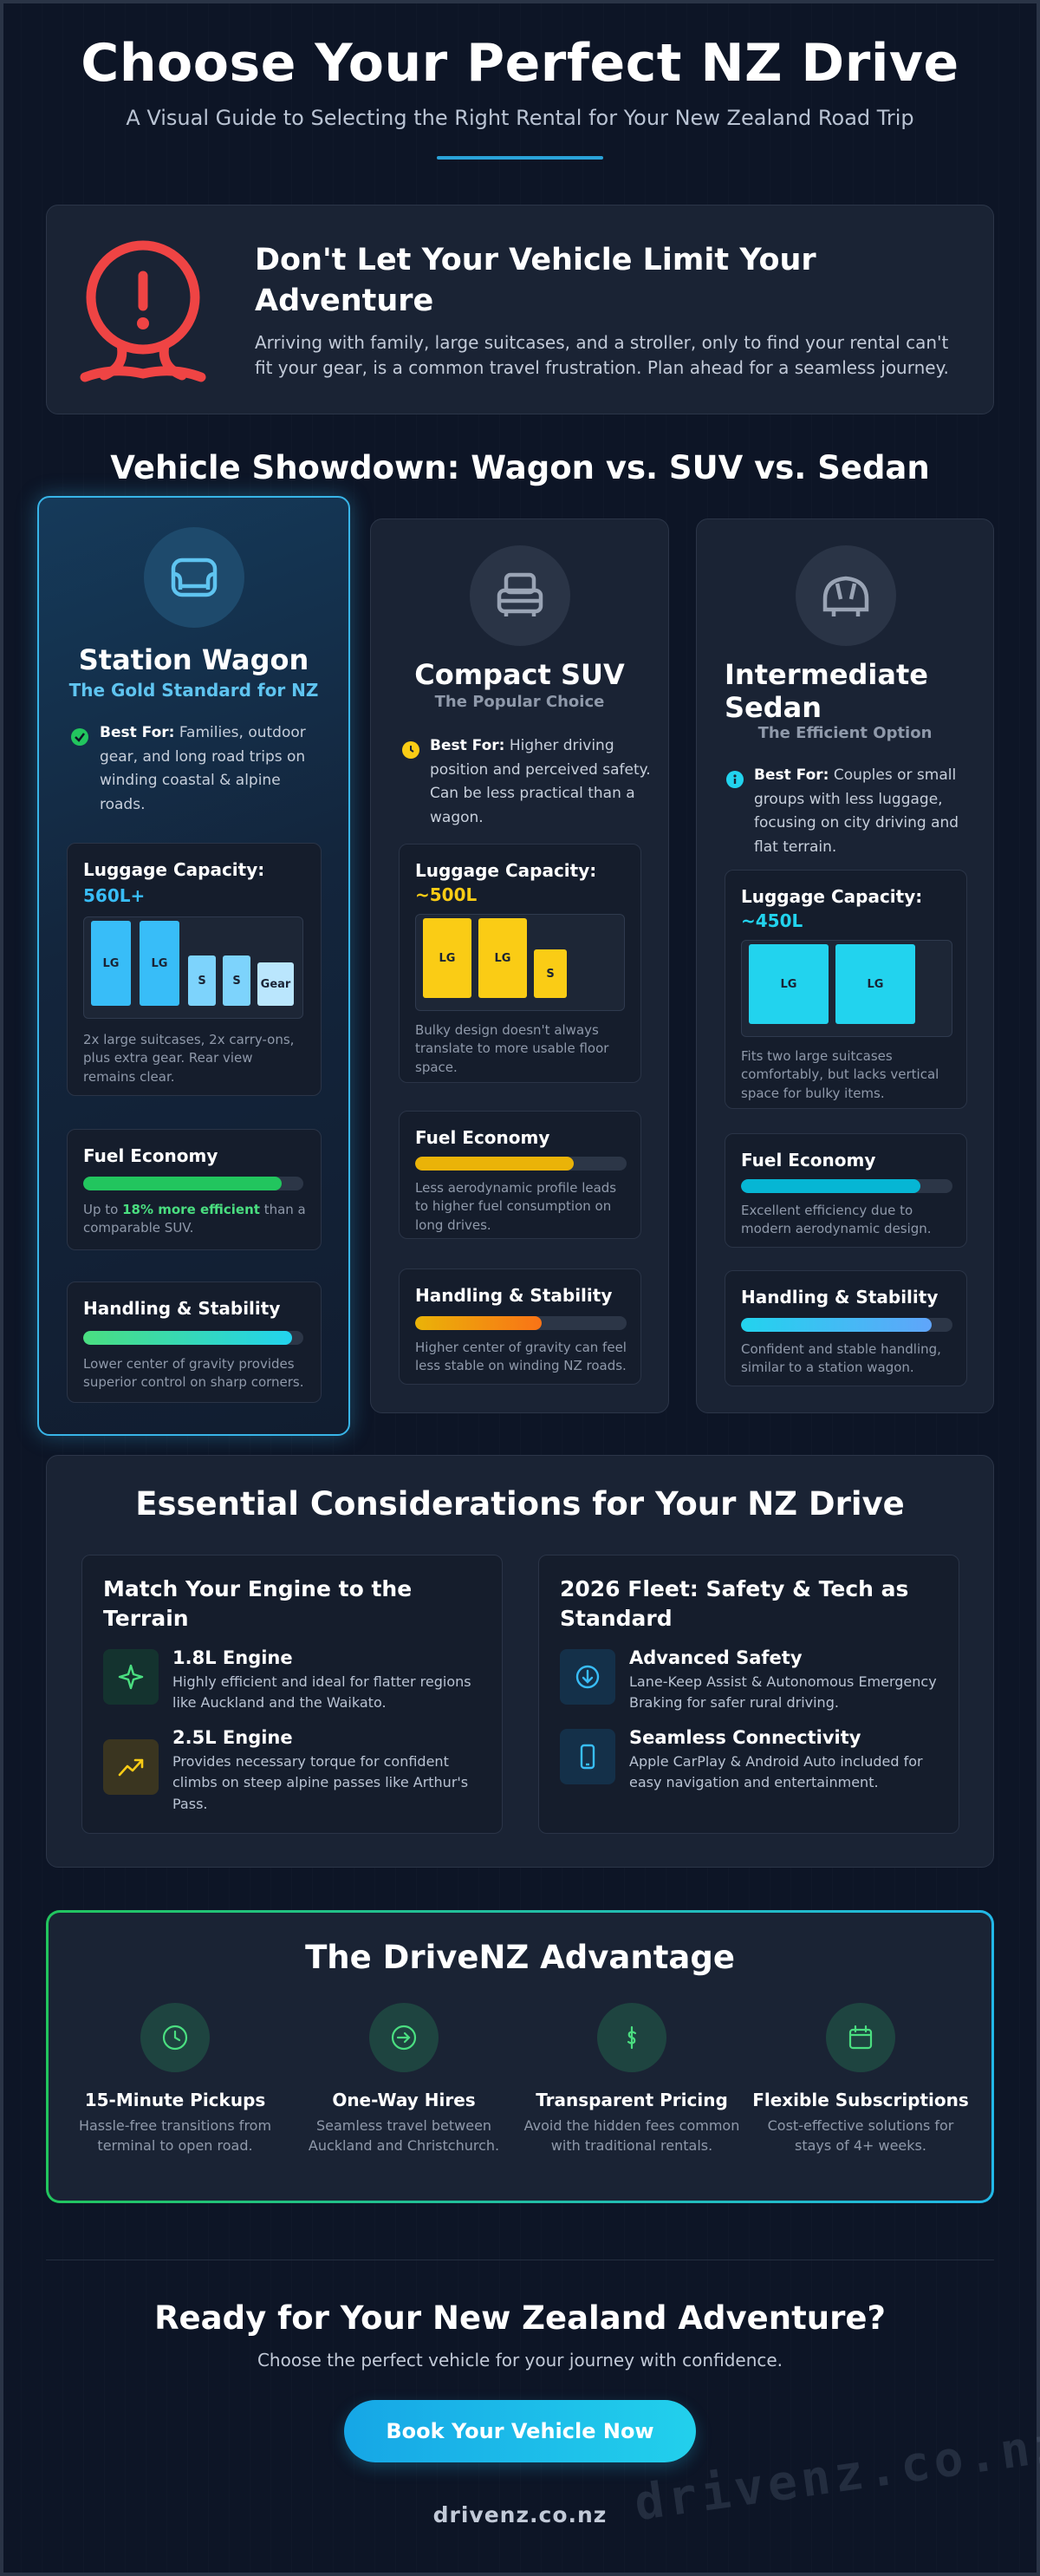  I want to click on book-vehicle-button: Book Your Vehicle Now, so click(520, 2431).